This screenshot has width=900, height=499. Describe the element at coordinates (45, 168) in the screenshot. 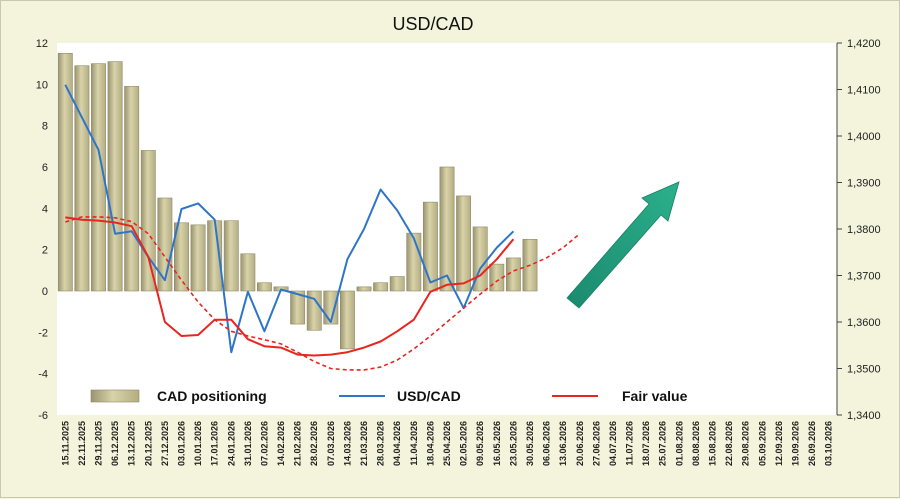

I see `left-tick-label: 6` at that location.